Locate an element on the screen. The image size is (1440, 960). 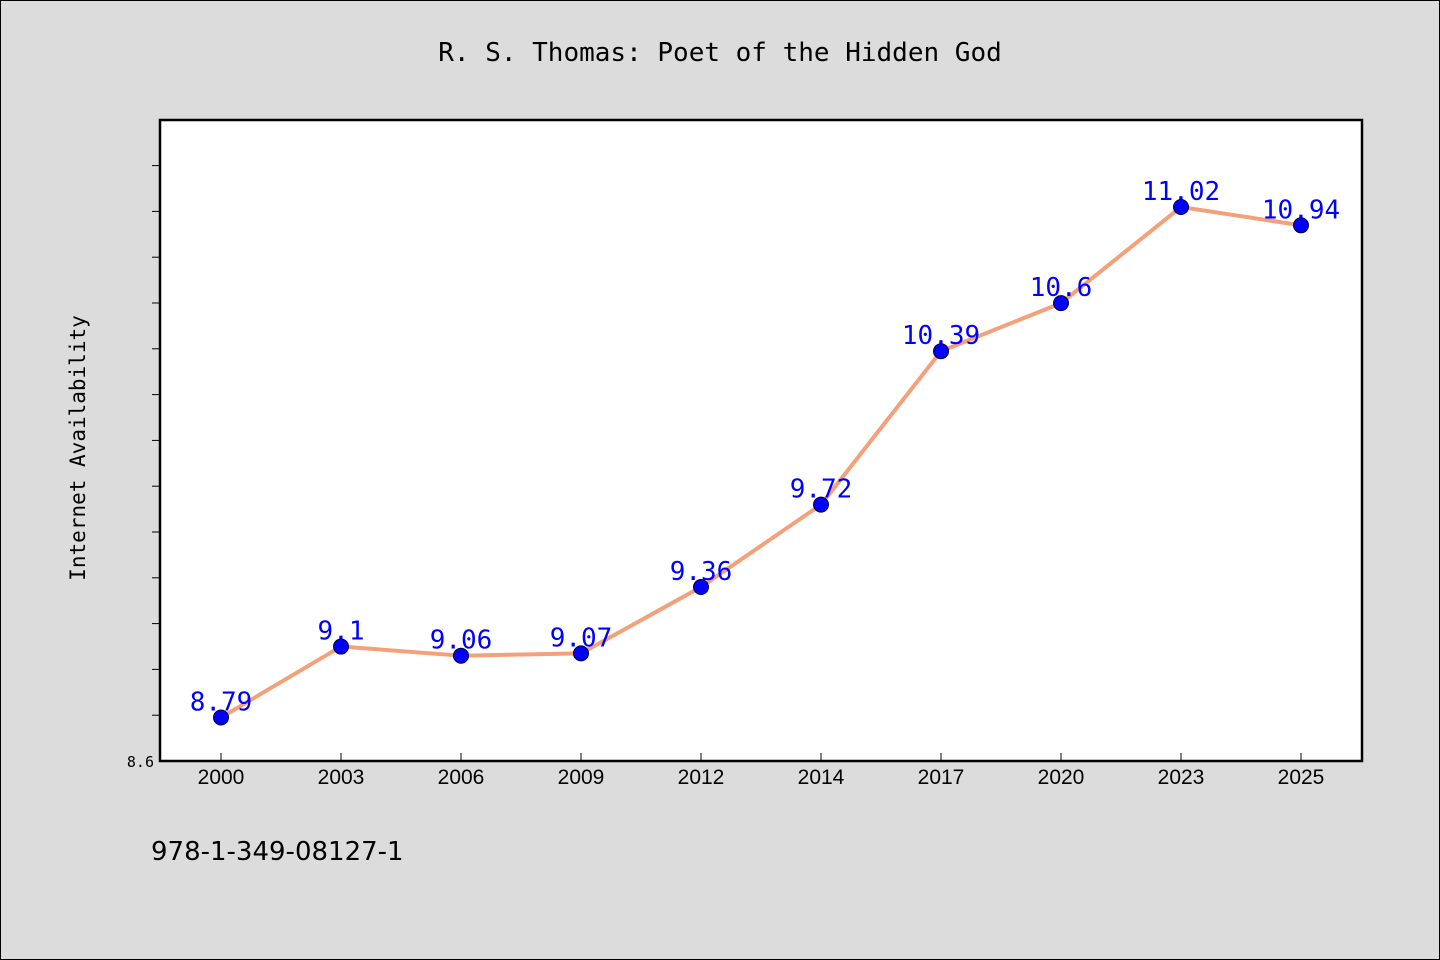
x-tick-label: 2012 is located at coordinates (701, 777).